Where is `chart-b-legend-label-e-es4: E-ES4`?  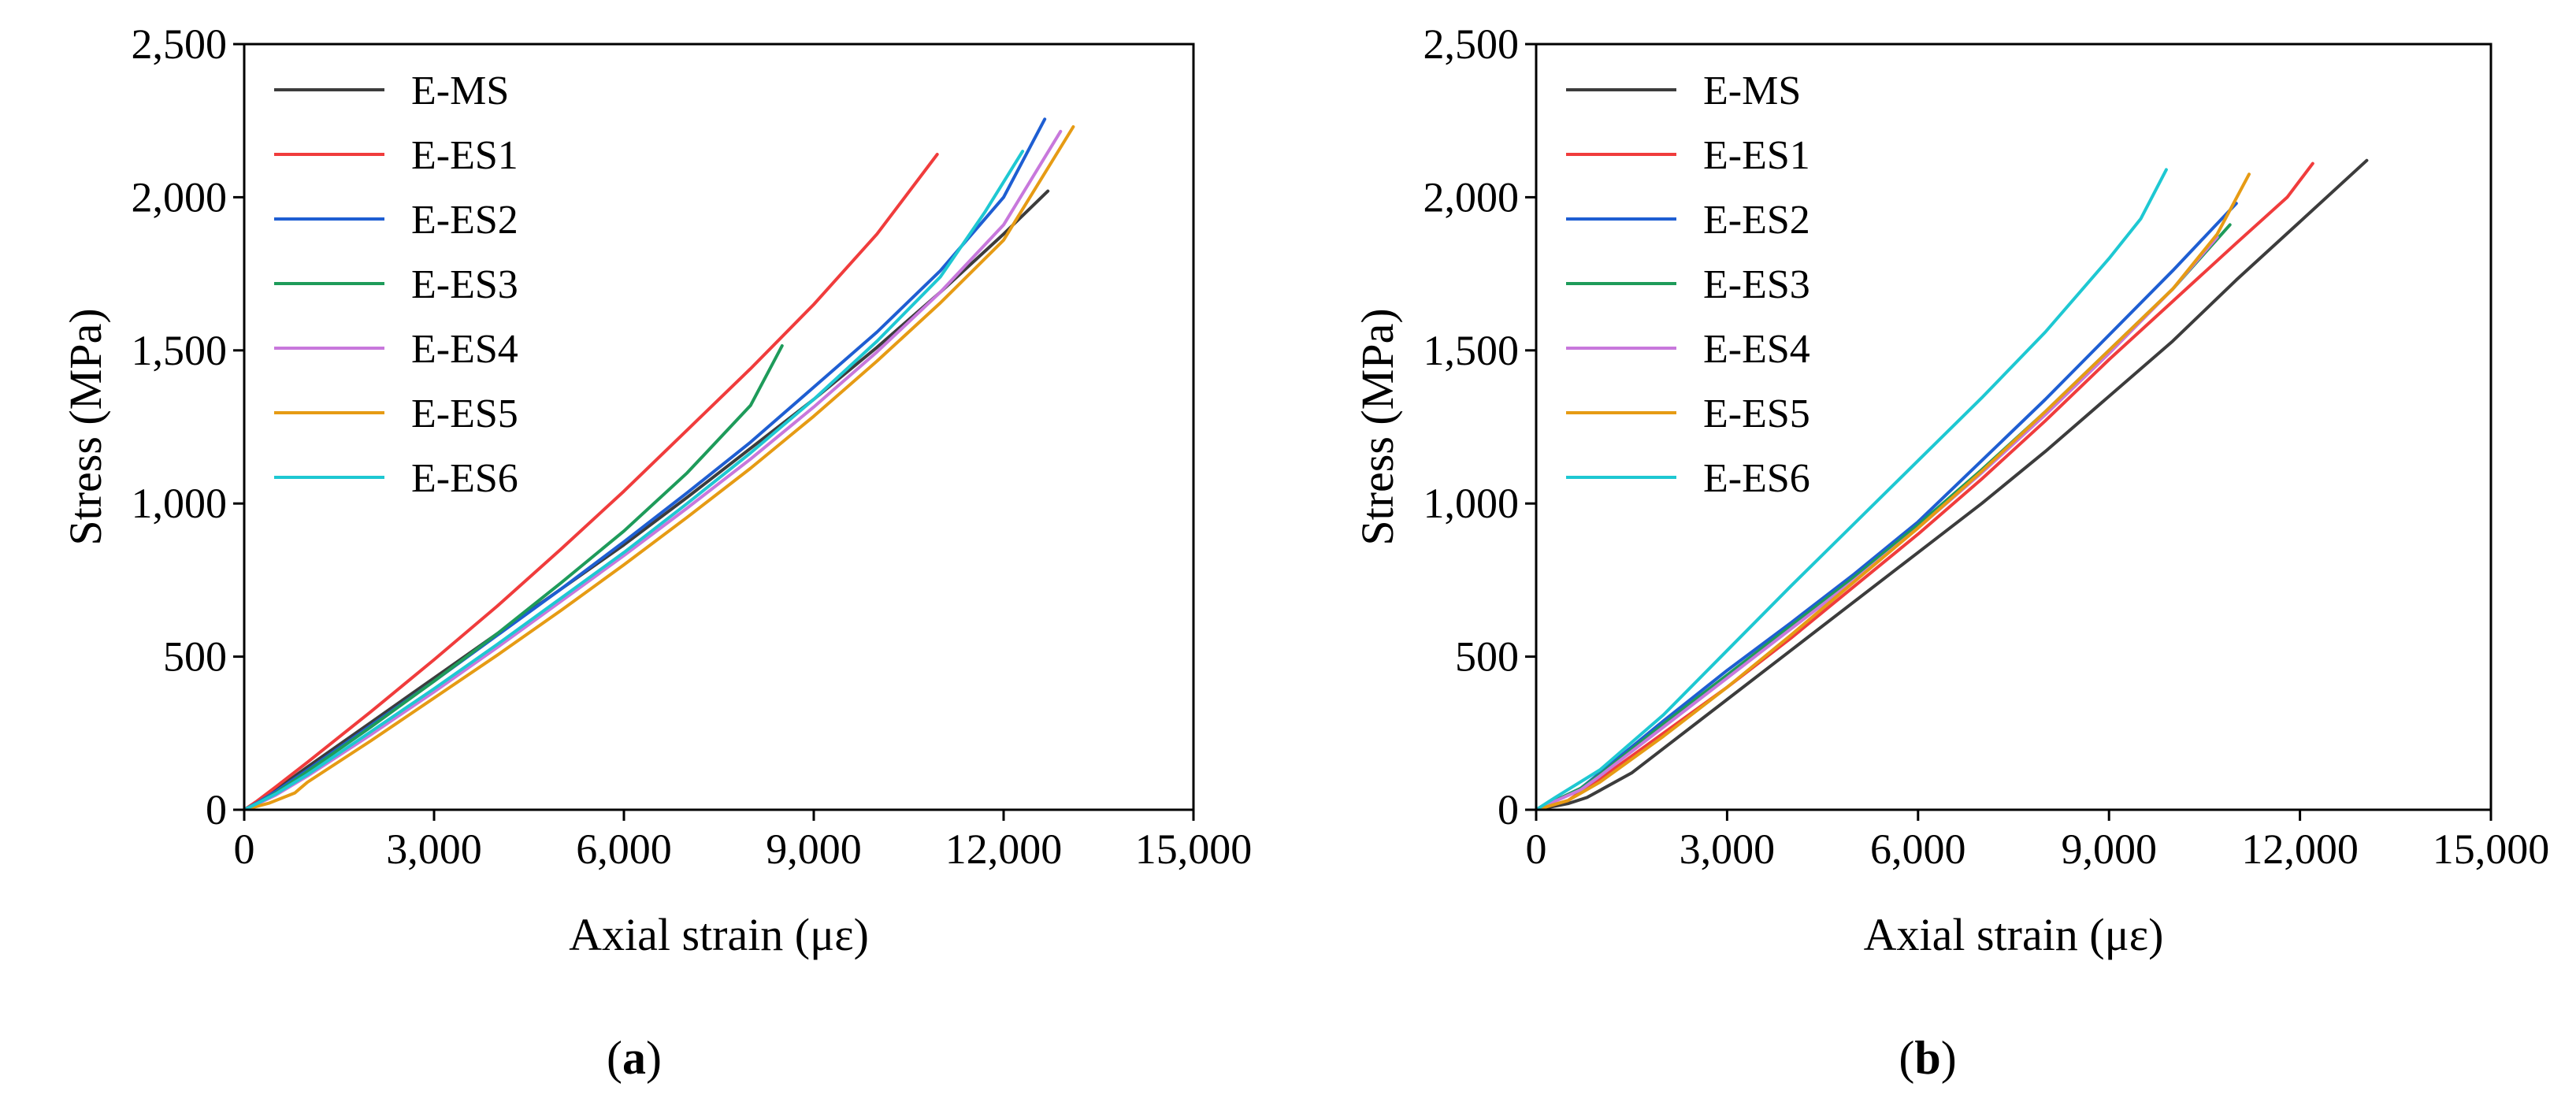 chart-b-legend-label-e-es4: E-ES4 is located at coordinates (1756, 349).